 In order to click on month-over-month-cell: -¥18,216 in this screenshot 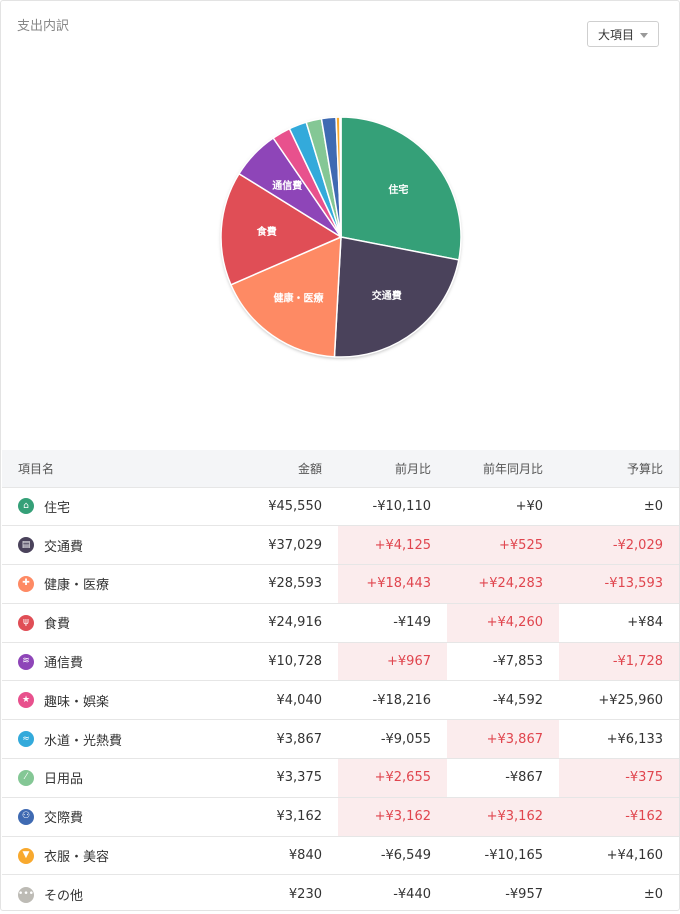, I will do `click(401, 700)`.